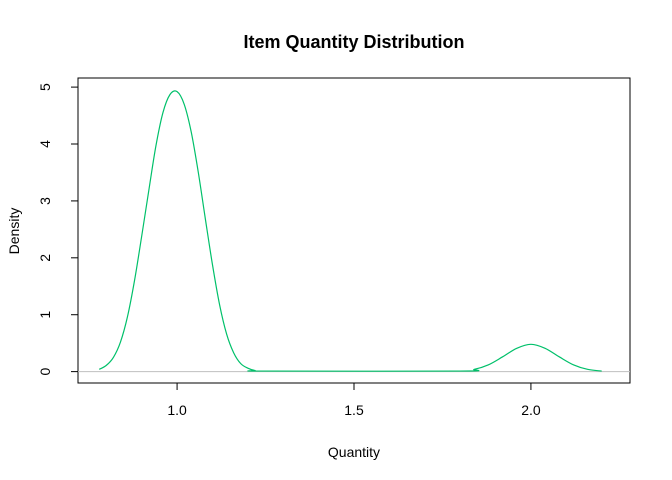 This screenshot has width=672, height=480. I want to click on chart-title: Item Quantity Distribution, so click(353, 42).